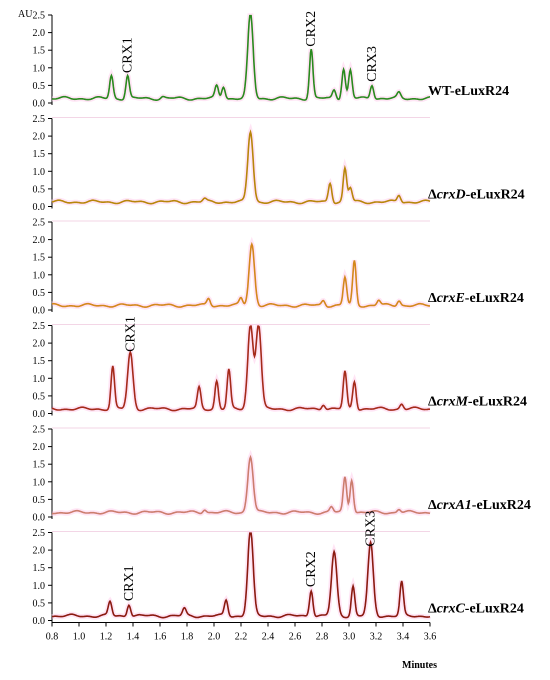  Describe the element at coordinates (419, 665) in the screenshot. I see `x-axis-title: Minutes` at that location.